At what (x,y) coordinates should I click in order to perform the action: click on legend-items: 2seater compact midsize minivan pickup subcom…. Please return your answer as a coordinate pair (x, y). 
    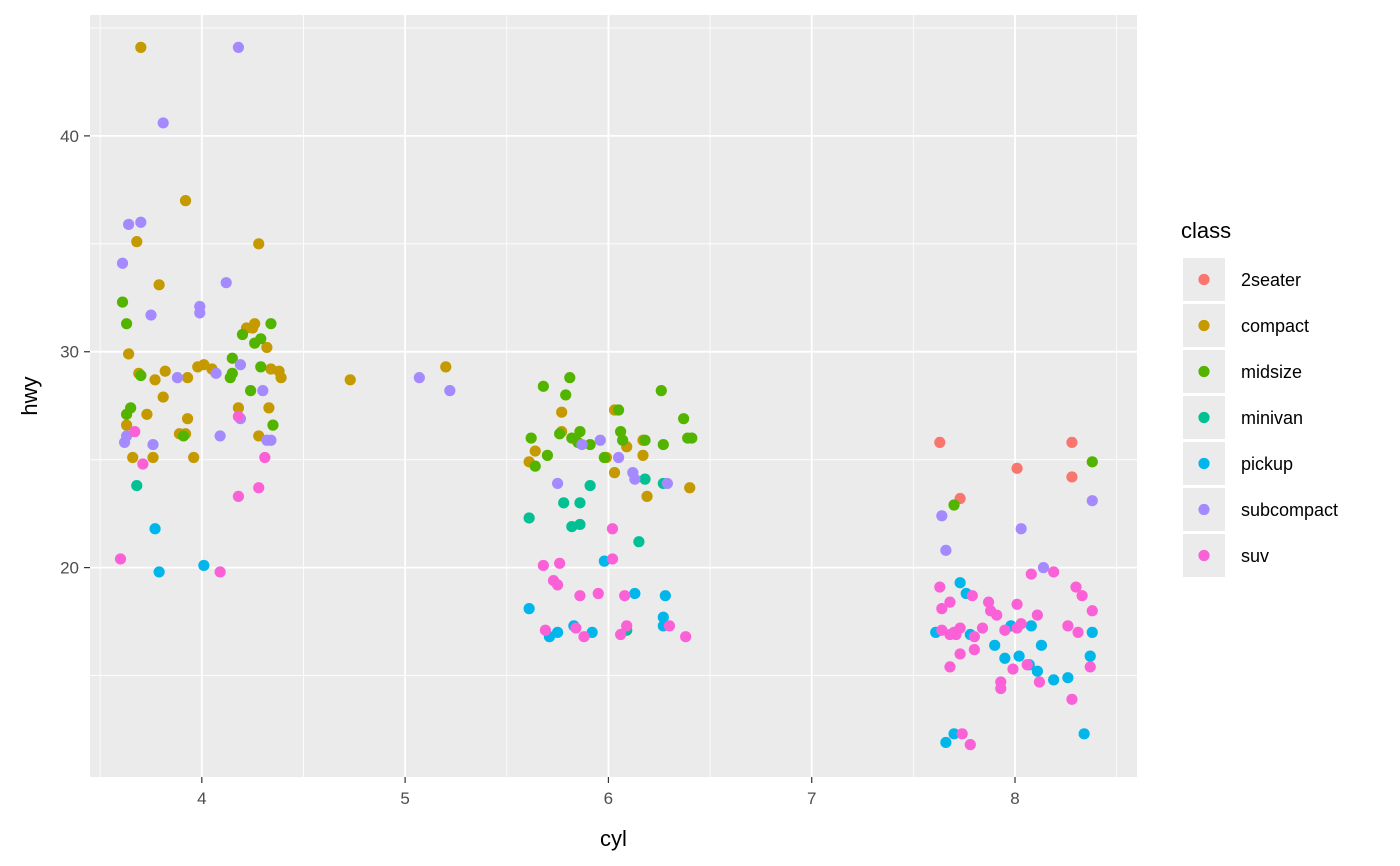
    Looking at the image, I should click on (1260, 417).